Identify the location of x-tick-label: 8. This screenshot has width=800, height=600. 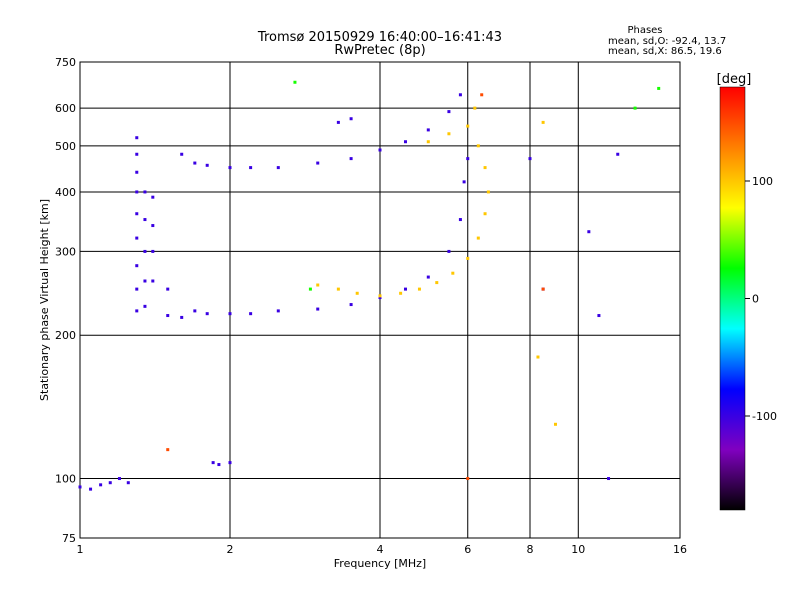
(530, 549).